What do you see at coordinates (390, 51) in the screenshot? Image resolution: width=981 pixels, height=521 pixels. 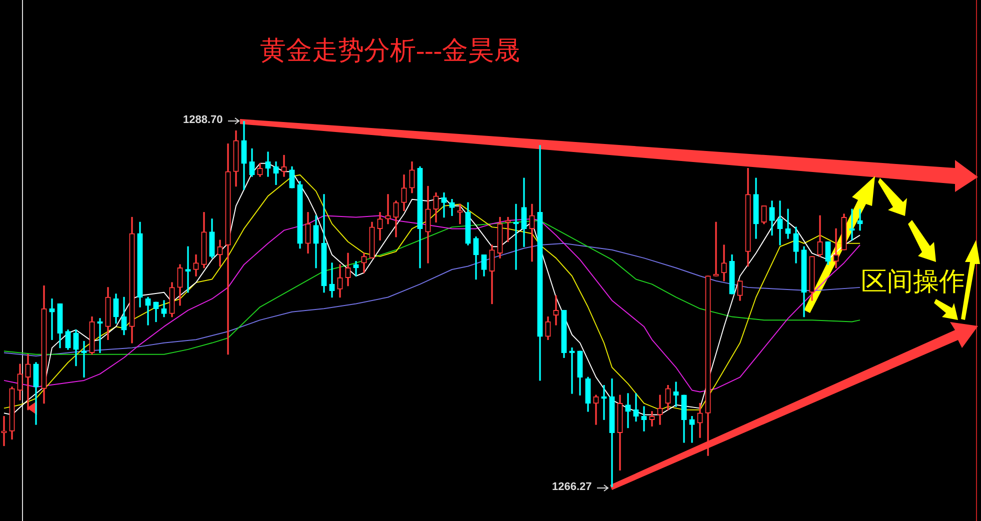 I see `chart-title: 黄金走势分析---金昊晟` at bounding box center [390, 51].